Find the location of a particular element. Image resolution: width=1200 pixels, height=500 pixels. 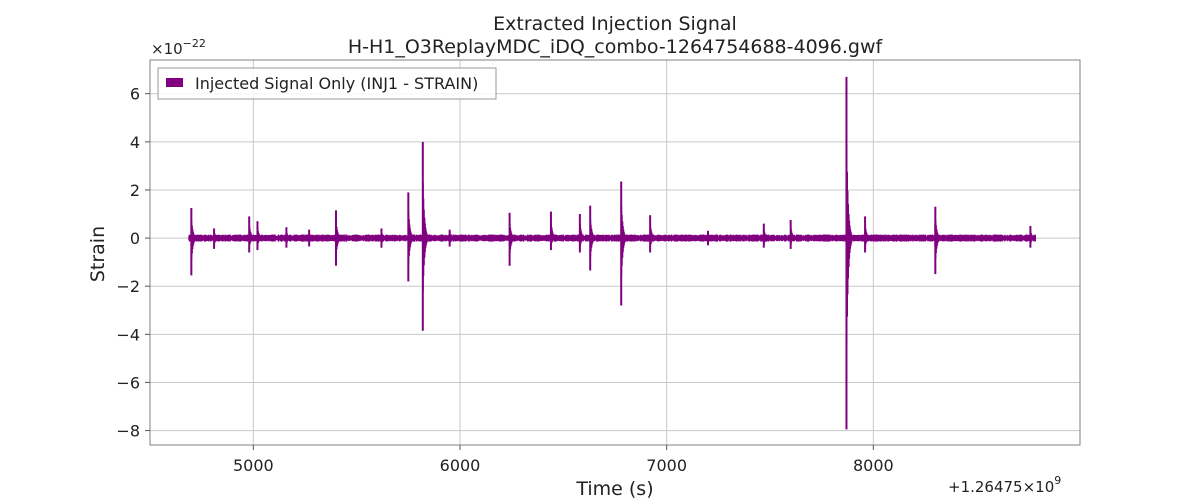

svg-text: ×10⁻²² is located at coordinates (178, 47).